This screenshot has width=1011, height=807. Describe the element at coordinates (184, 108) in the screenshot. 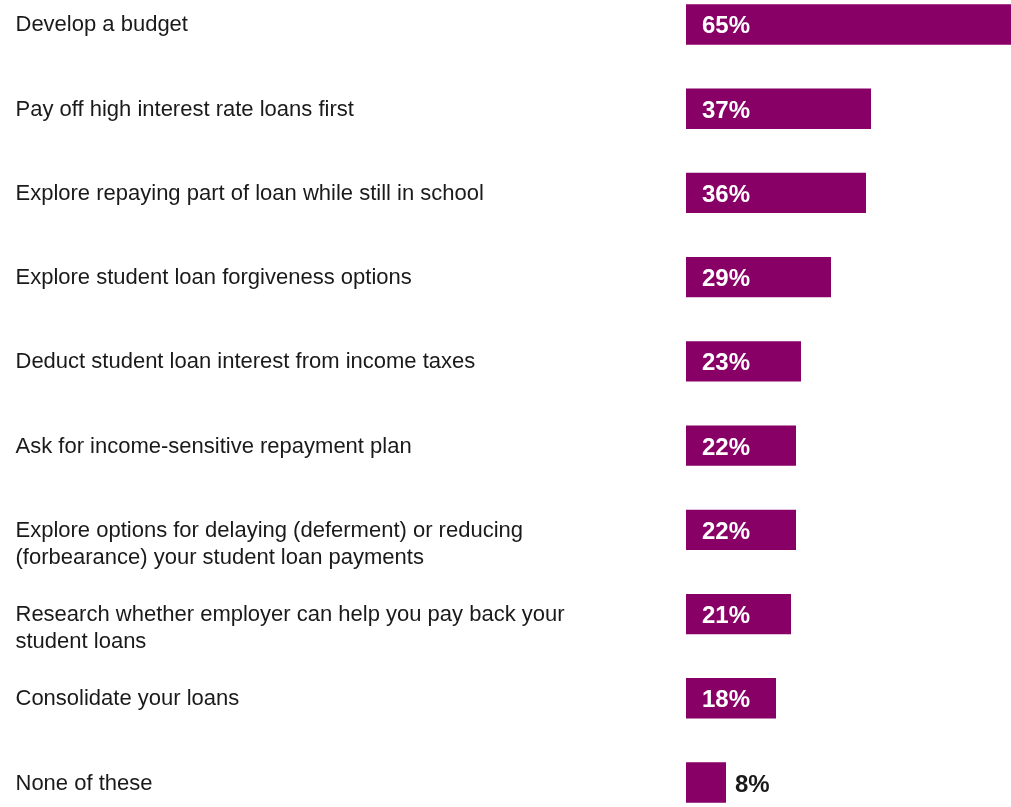

I see `y-tick-label: Pay off high interest rate loans first` at that location.